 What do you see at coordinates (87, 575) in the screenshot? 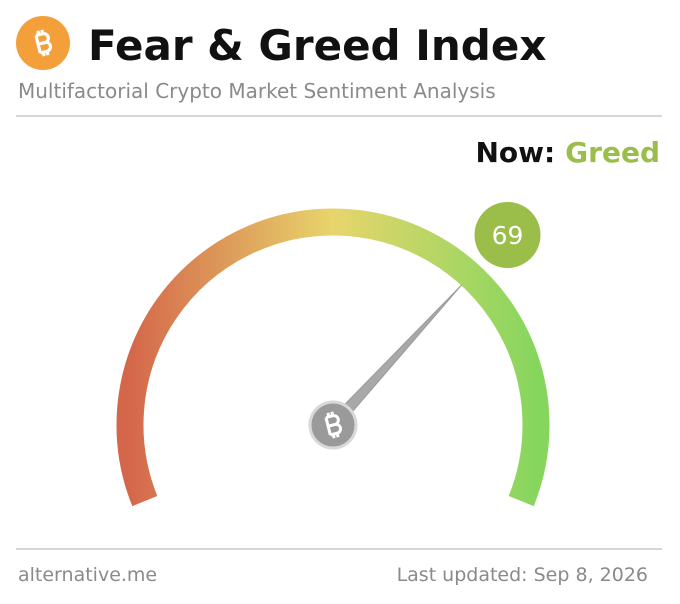
I see `source: alternative.me` at bounding box center [87, 575].